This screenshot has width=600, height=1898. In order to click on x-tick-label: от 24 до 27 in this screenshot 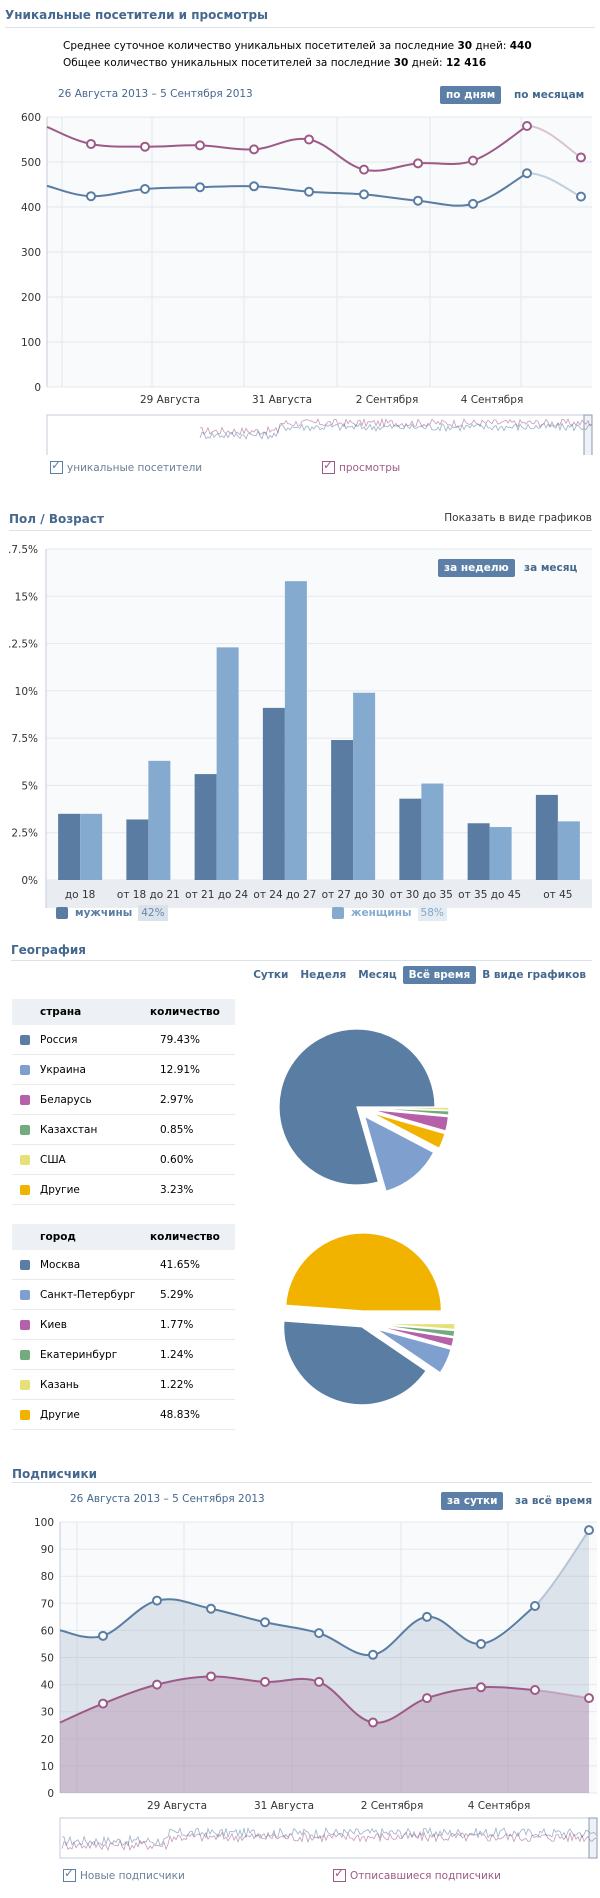, I will do `click(284, 895)`.